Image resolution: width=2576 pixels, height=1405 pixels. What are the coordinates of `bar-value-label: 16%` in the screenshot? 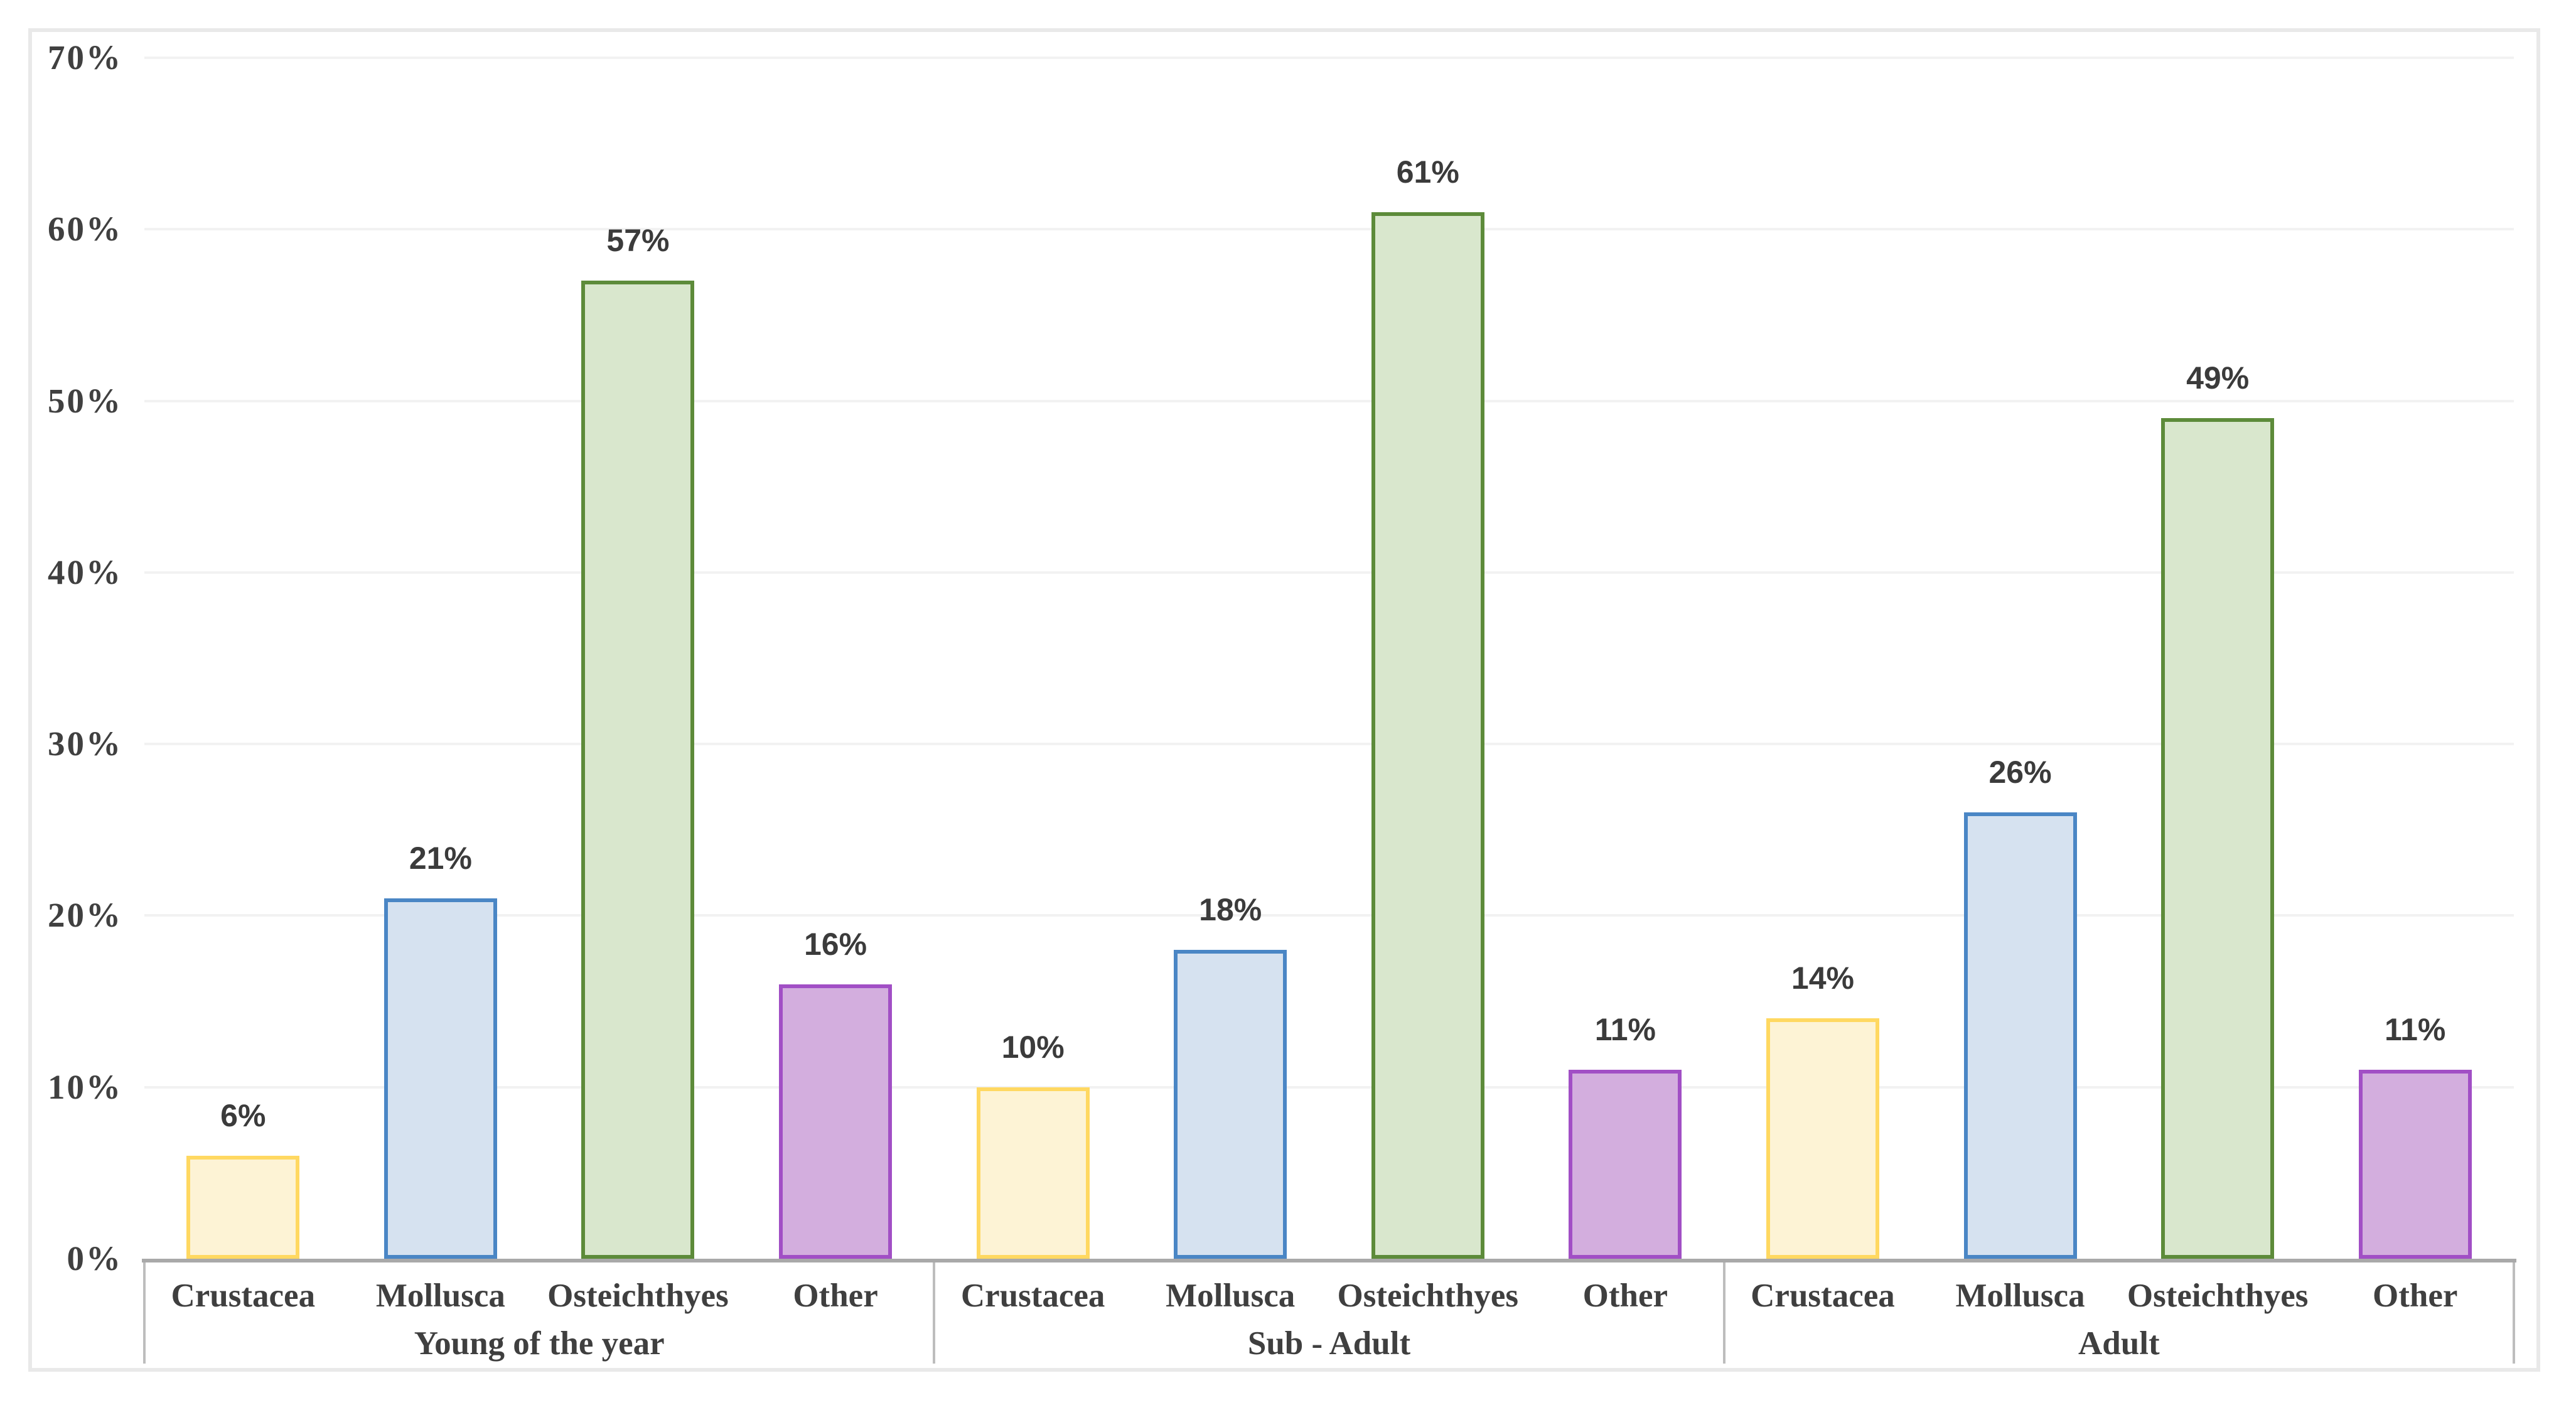 It's located at (835, 944).